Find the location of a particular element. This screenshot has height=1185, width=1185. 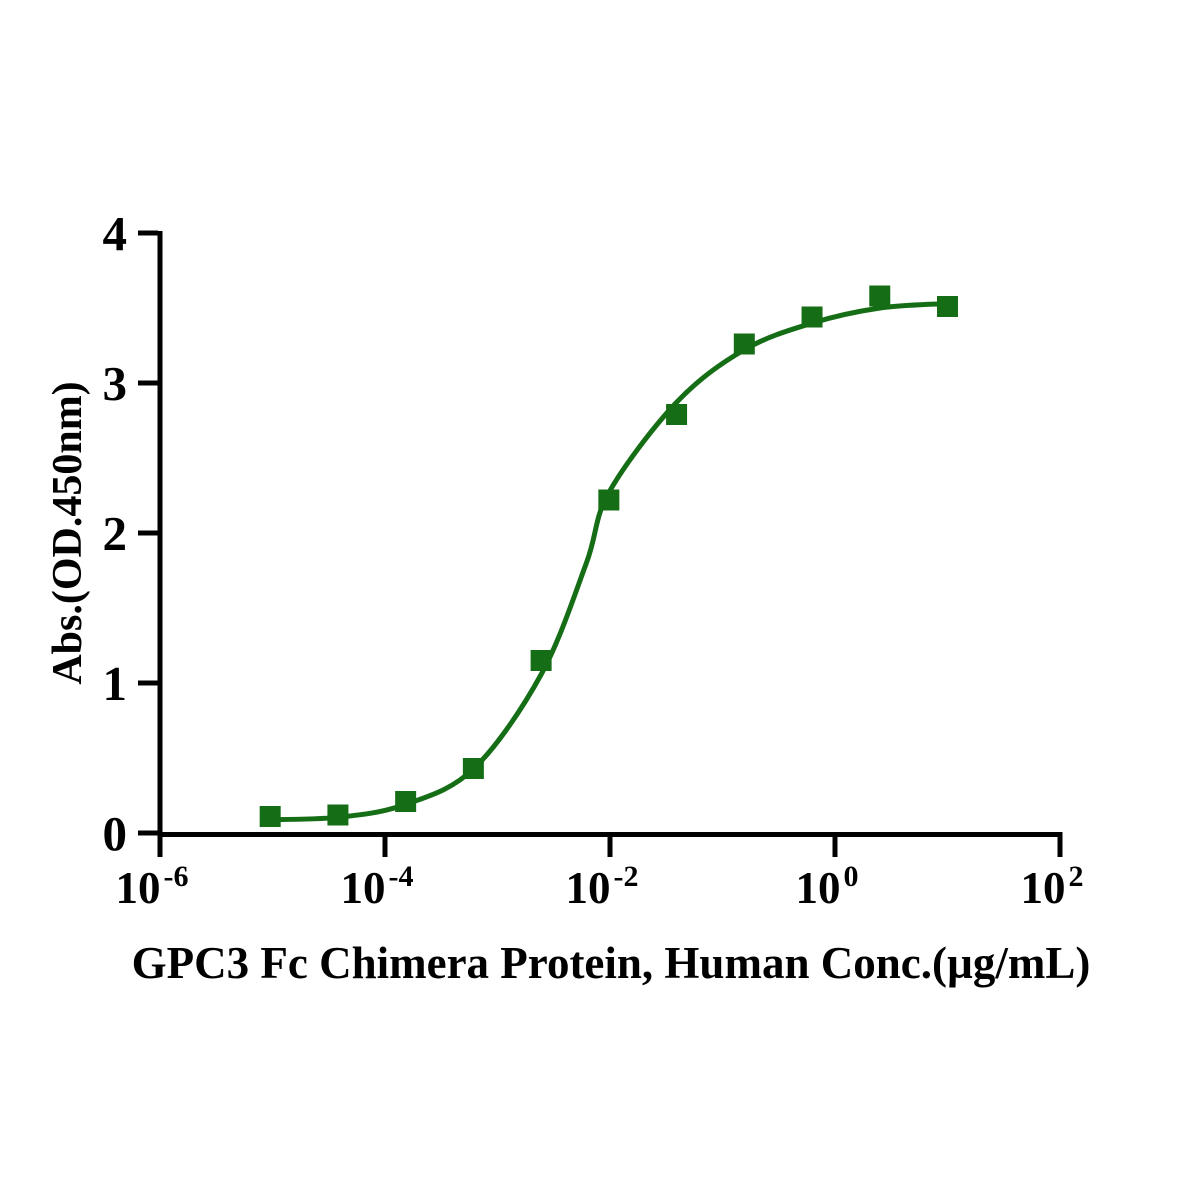

x-tick-label: 10 2 is located at coordinates (1052, 886).